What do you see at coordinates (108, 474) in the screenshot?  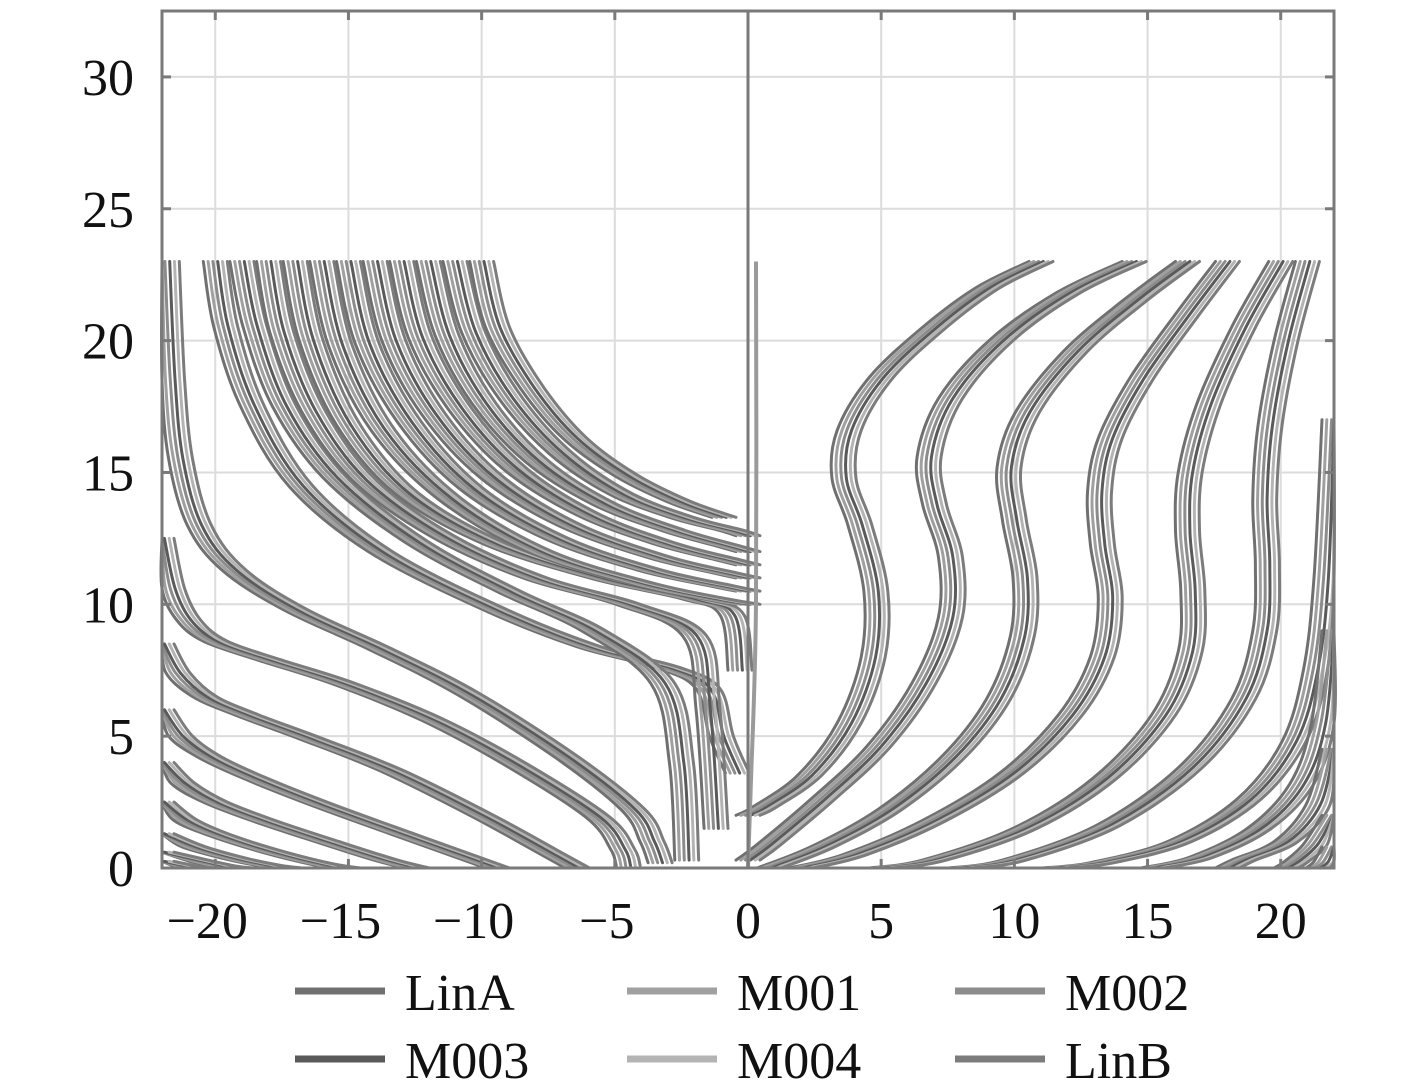 I see `y-tick-labels: 0 5 10 15 20 25 30` at bounding box center [108, 474].